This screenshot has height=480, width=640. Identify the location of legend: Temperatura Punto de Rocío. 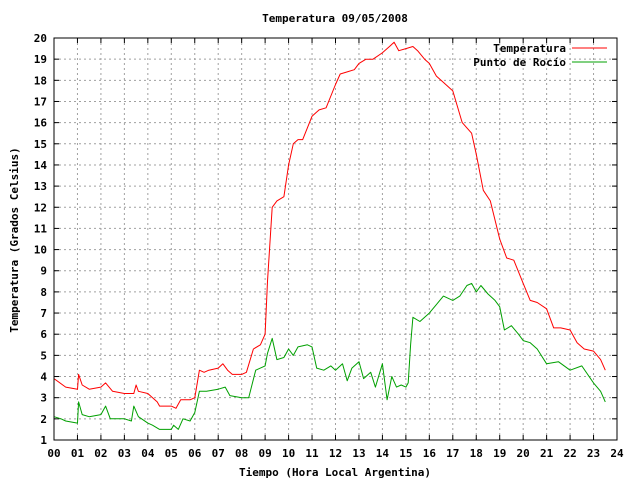
(540, 55).